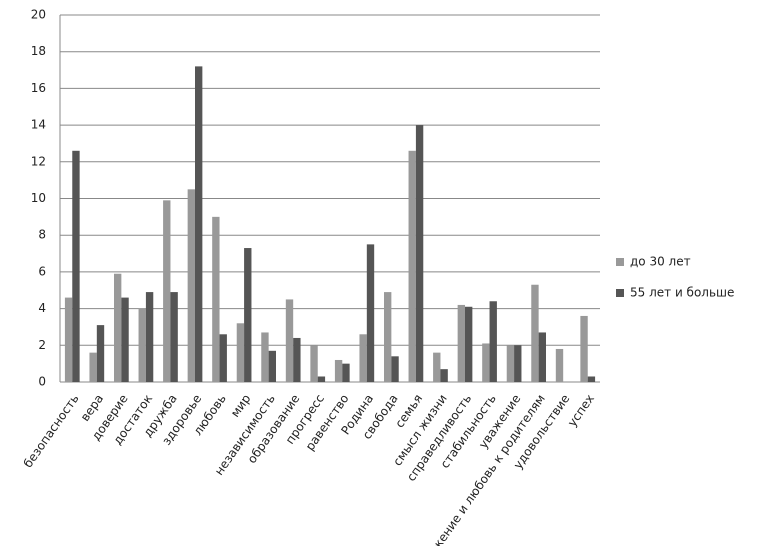 This screenshot has width=777, height=546. I want to click on y-tick-label: 4, so click(42, 308).